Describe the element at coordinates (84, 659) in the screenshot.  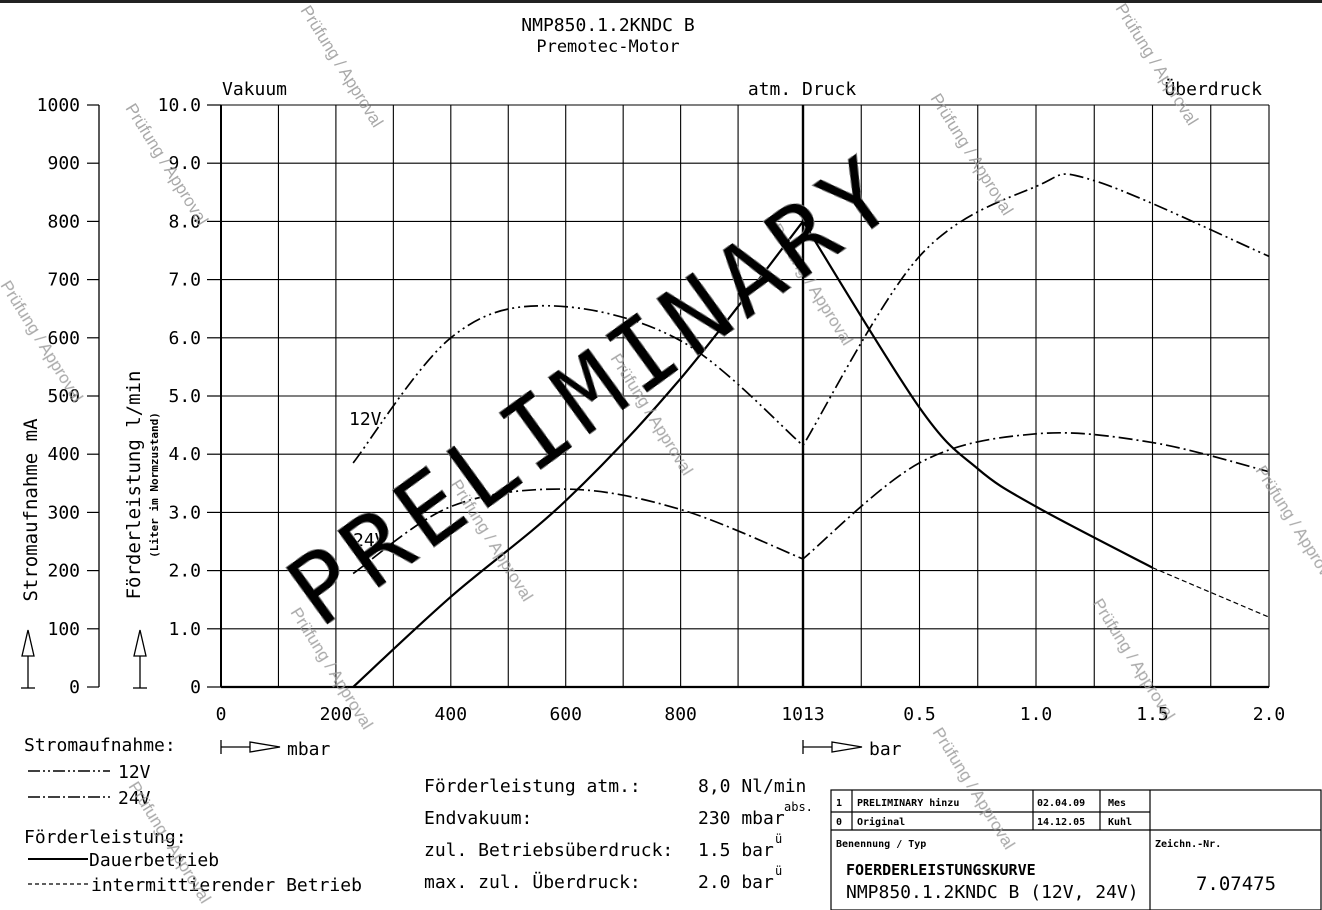
I see `up-arrow-icon` at that location.